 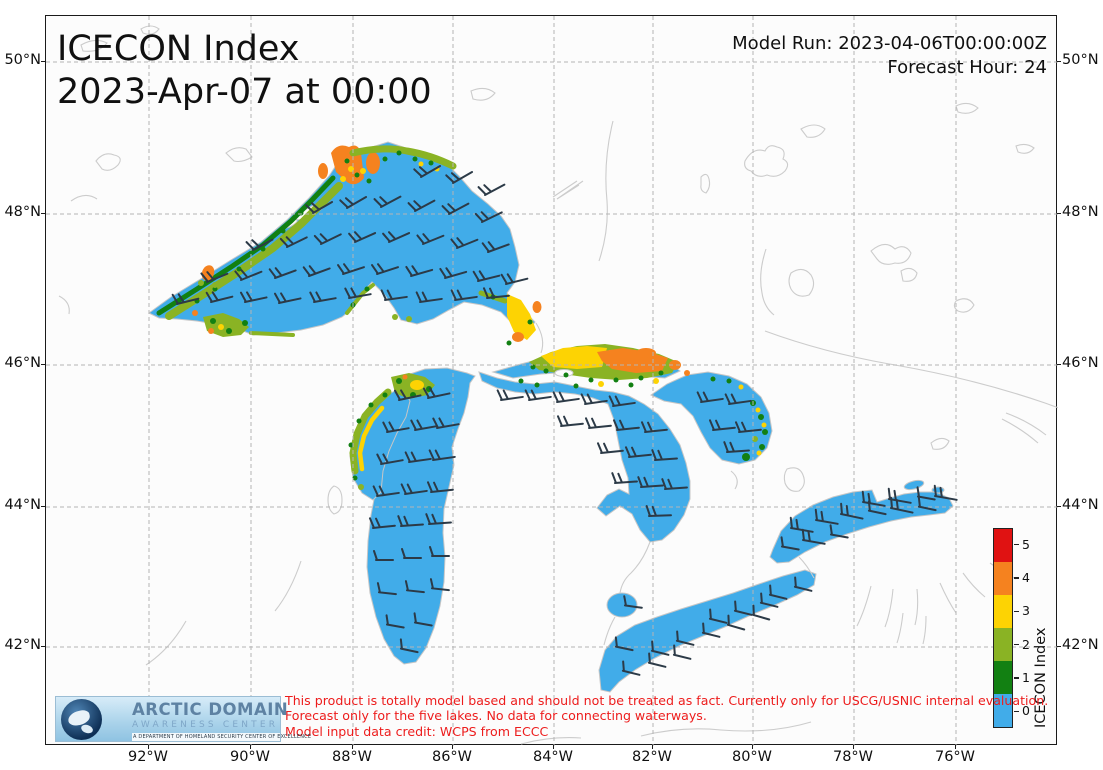 I want to click on plot-title: ICECON Index 2023-Apr-07 at 00:00, so click(x=244, y=71).